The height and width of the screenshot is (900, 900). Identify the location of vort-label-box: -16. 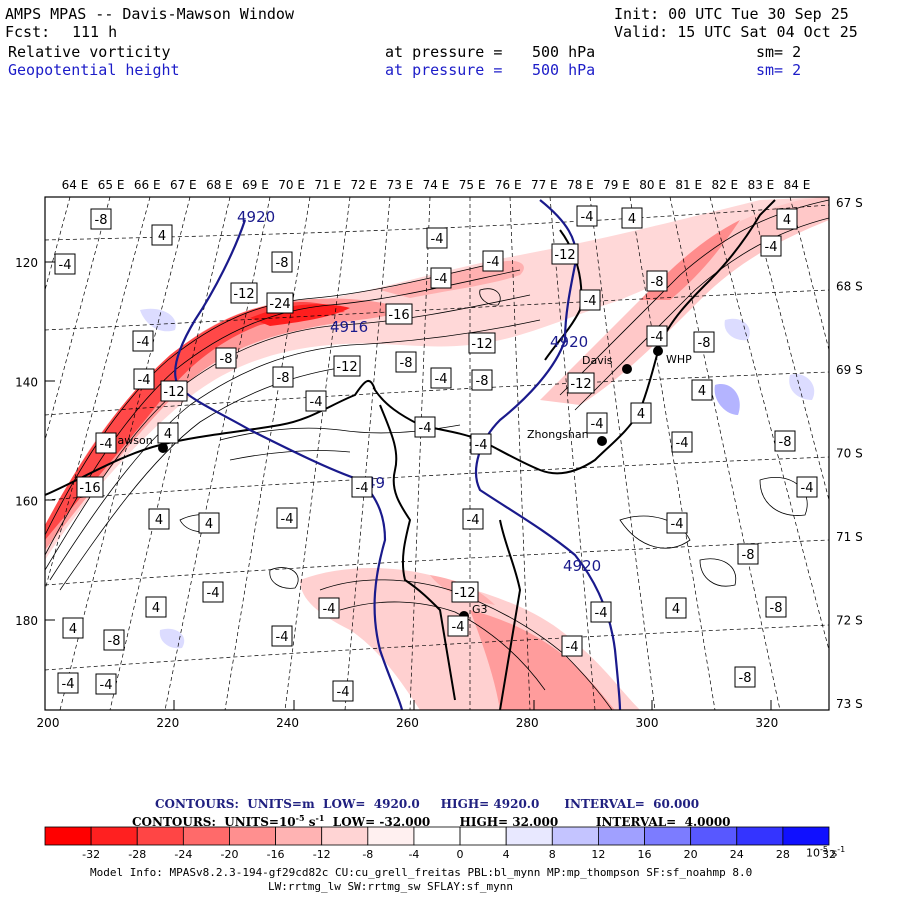
(399, 314).